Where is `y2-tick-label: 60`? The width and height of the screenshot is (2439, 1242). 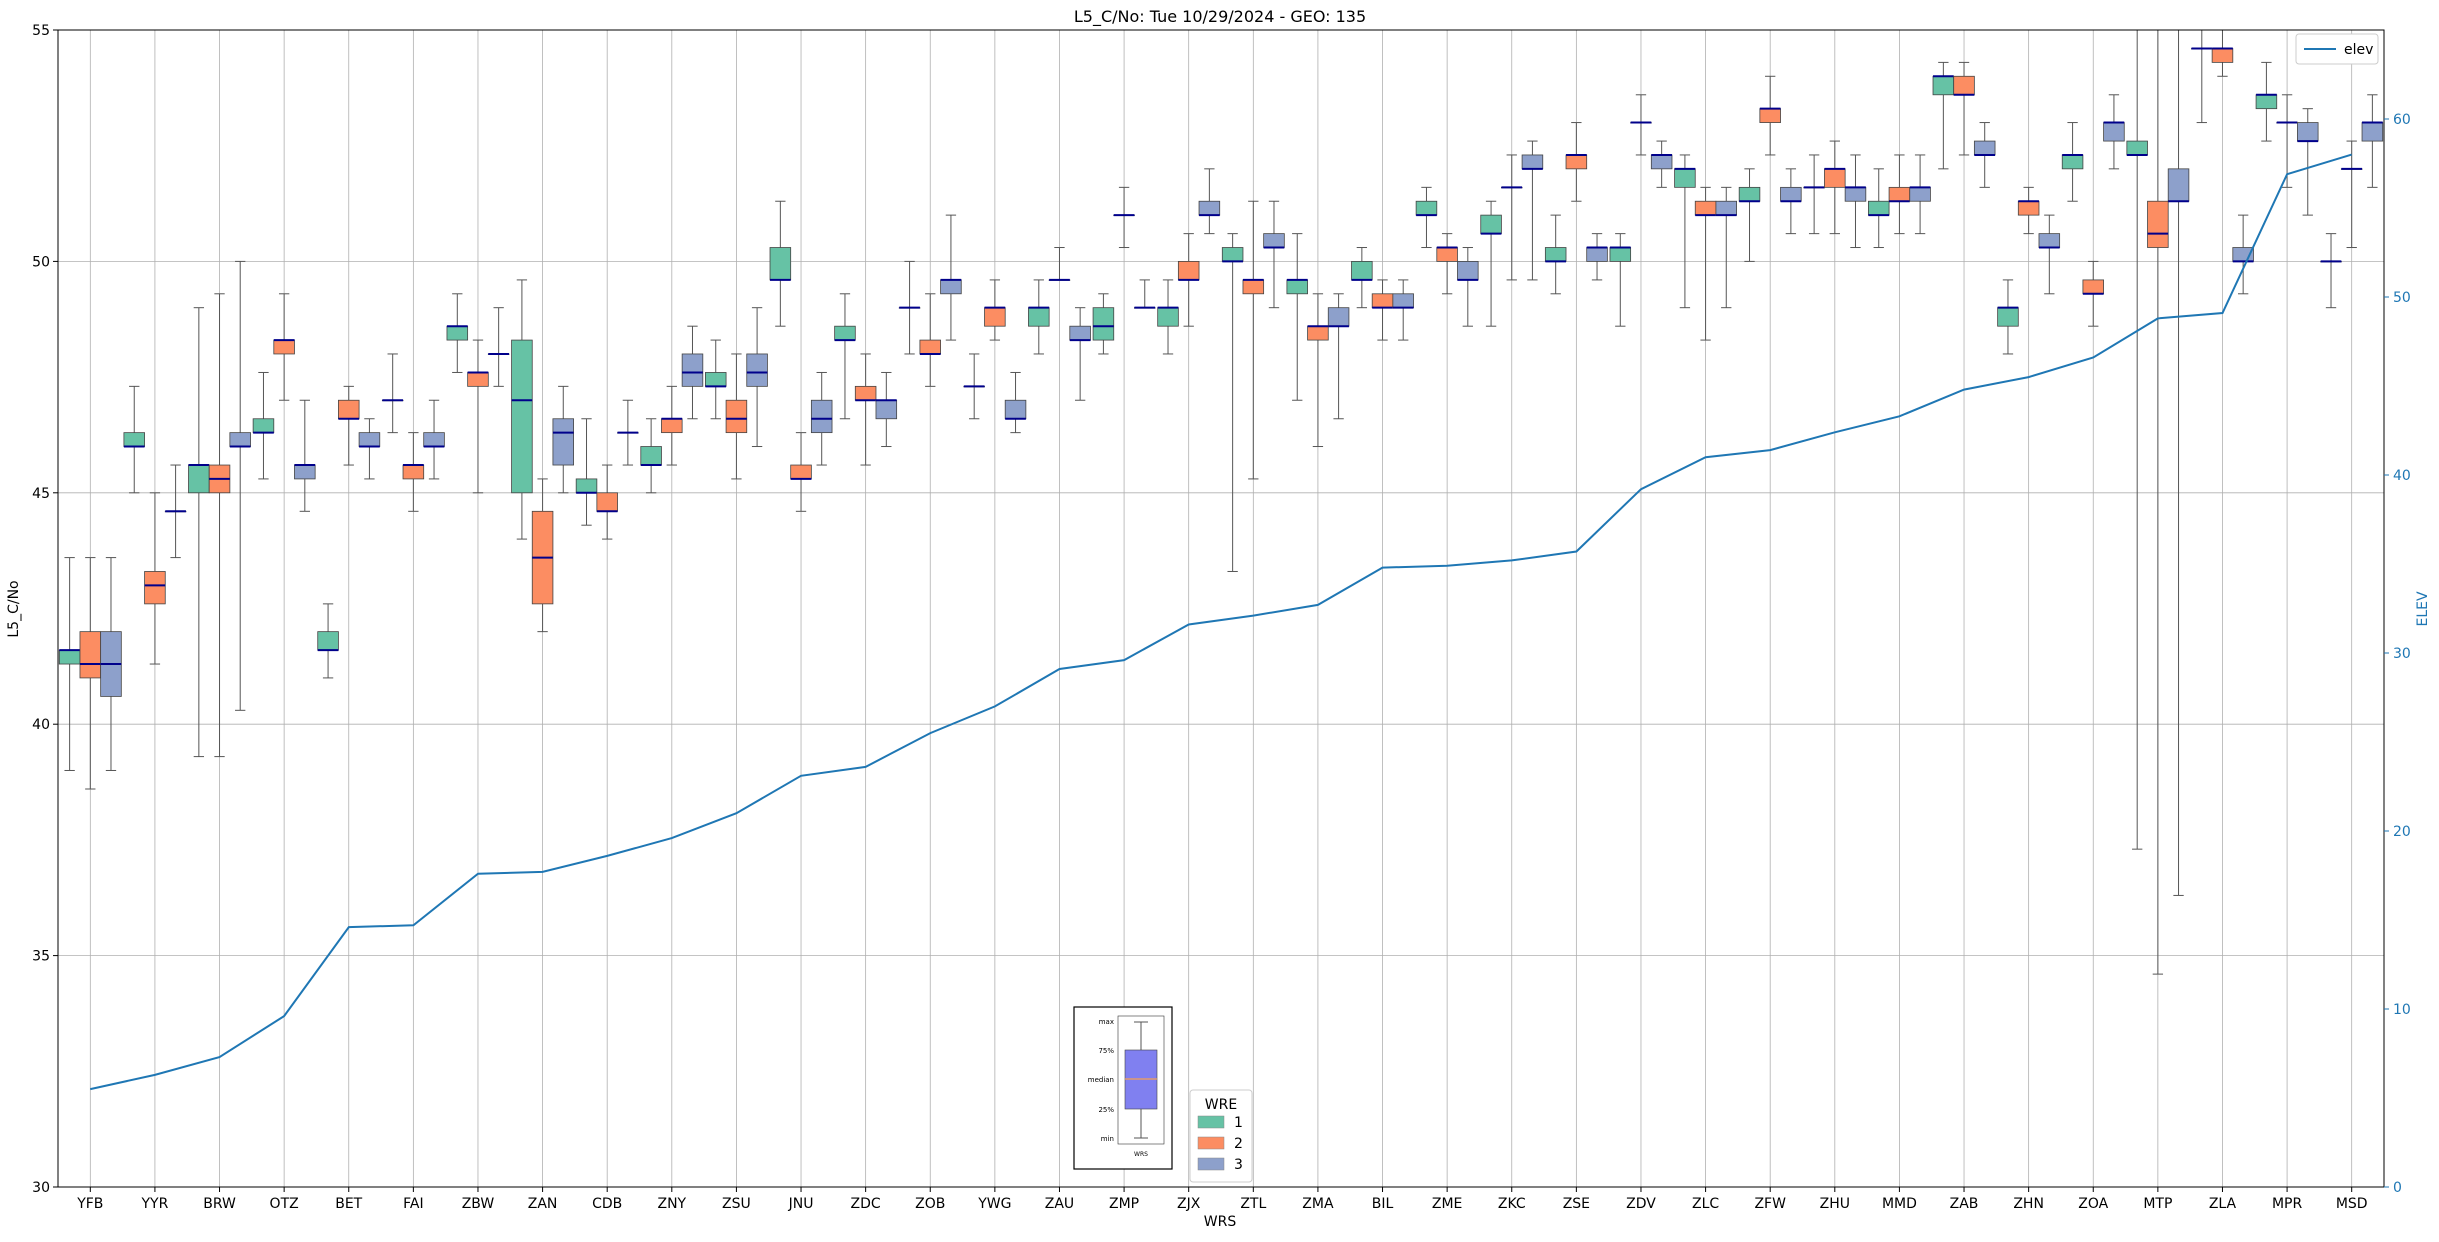
y2-tick-label: 60 is located at coordinates (2402, 120).